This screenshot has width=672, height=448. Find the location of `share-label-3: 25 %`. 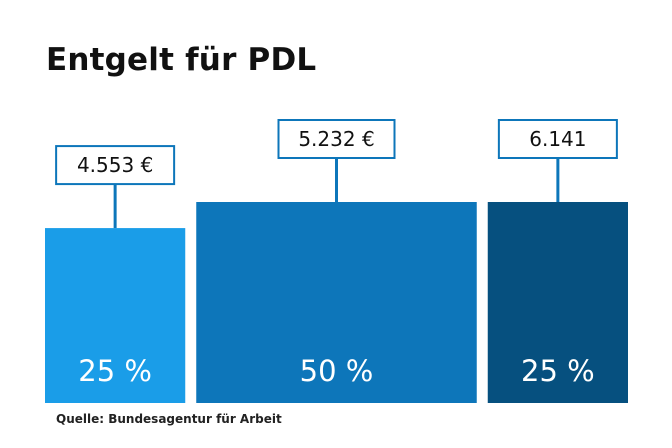

share-label-3: 25 % is located at coordinates (558, 371).